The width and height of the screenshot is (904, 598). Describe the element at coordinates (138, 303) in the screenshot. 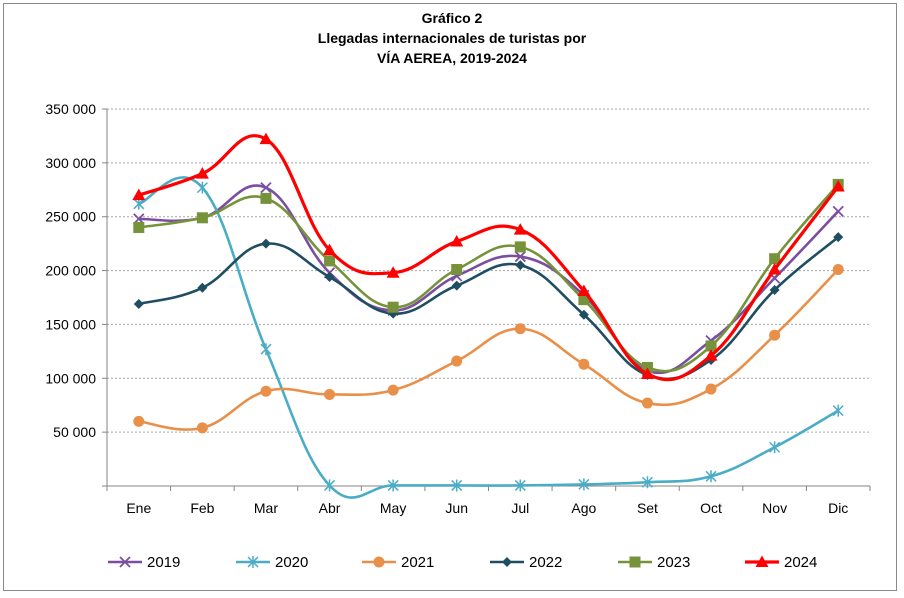

I see `data-point-2022-Ene` at that location.